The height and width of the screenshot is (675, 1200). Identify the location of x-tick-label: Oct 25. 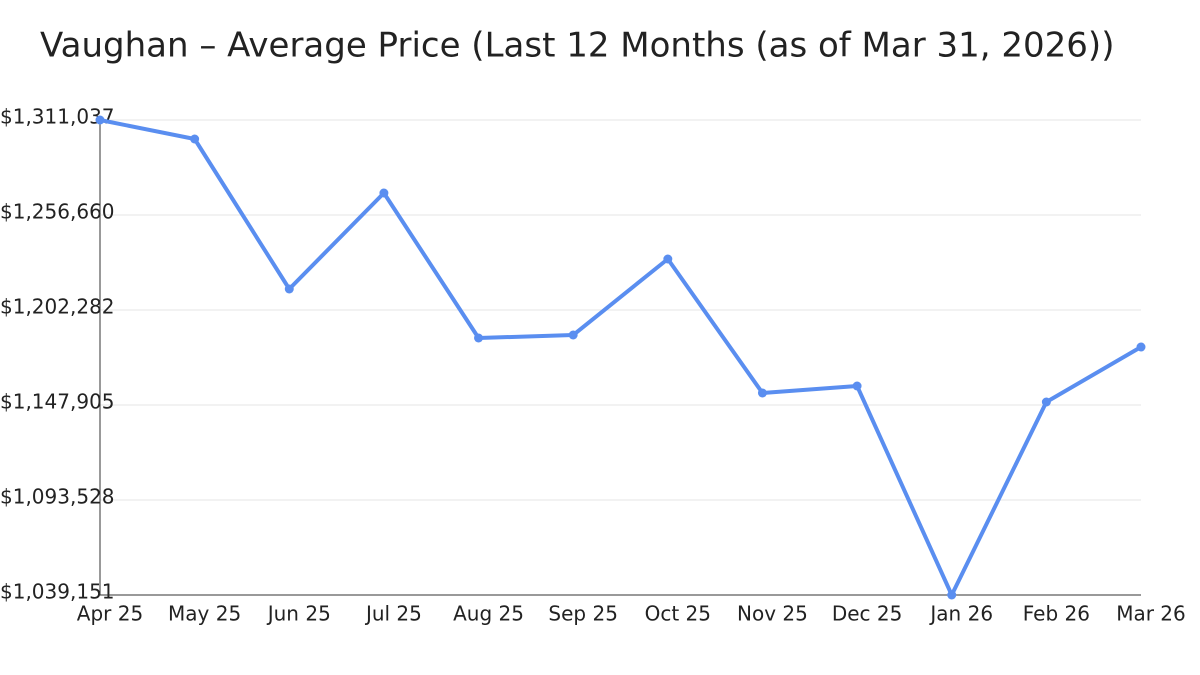
(678, 614).